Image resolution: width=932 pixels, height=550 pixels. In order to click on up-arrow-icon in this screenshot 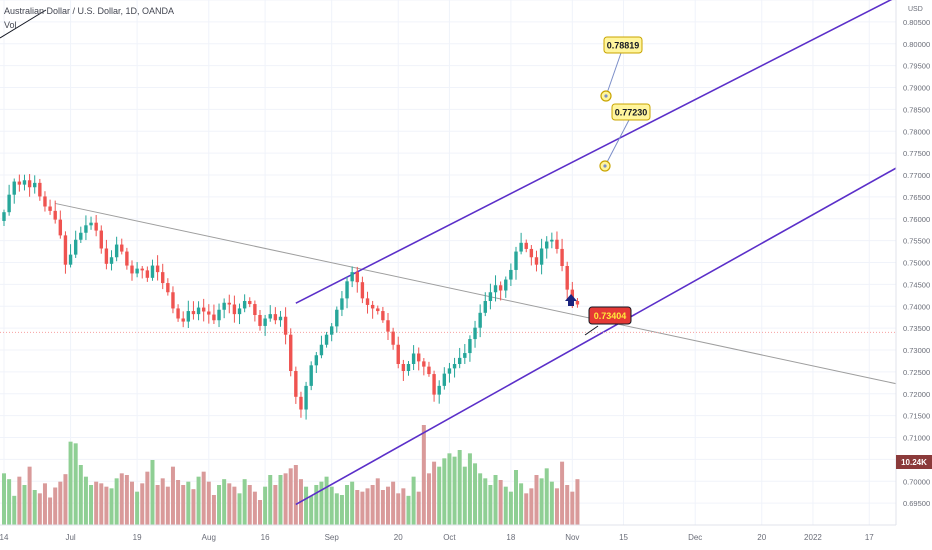, I will do `click(571, 300)`.